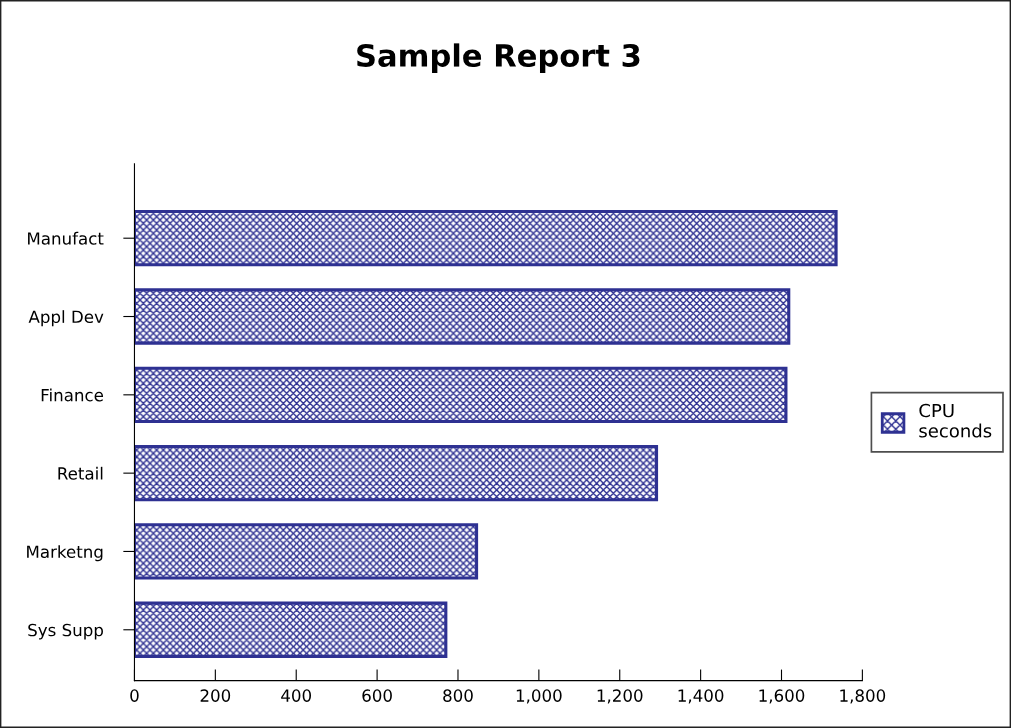 The image size is (1011, 728). Describe the element at coordinates (377, 695) in the screenshot. I see `x-tick-label: 600` at that location.